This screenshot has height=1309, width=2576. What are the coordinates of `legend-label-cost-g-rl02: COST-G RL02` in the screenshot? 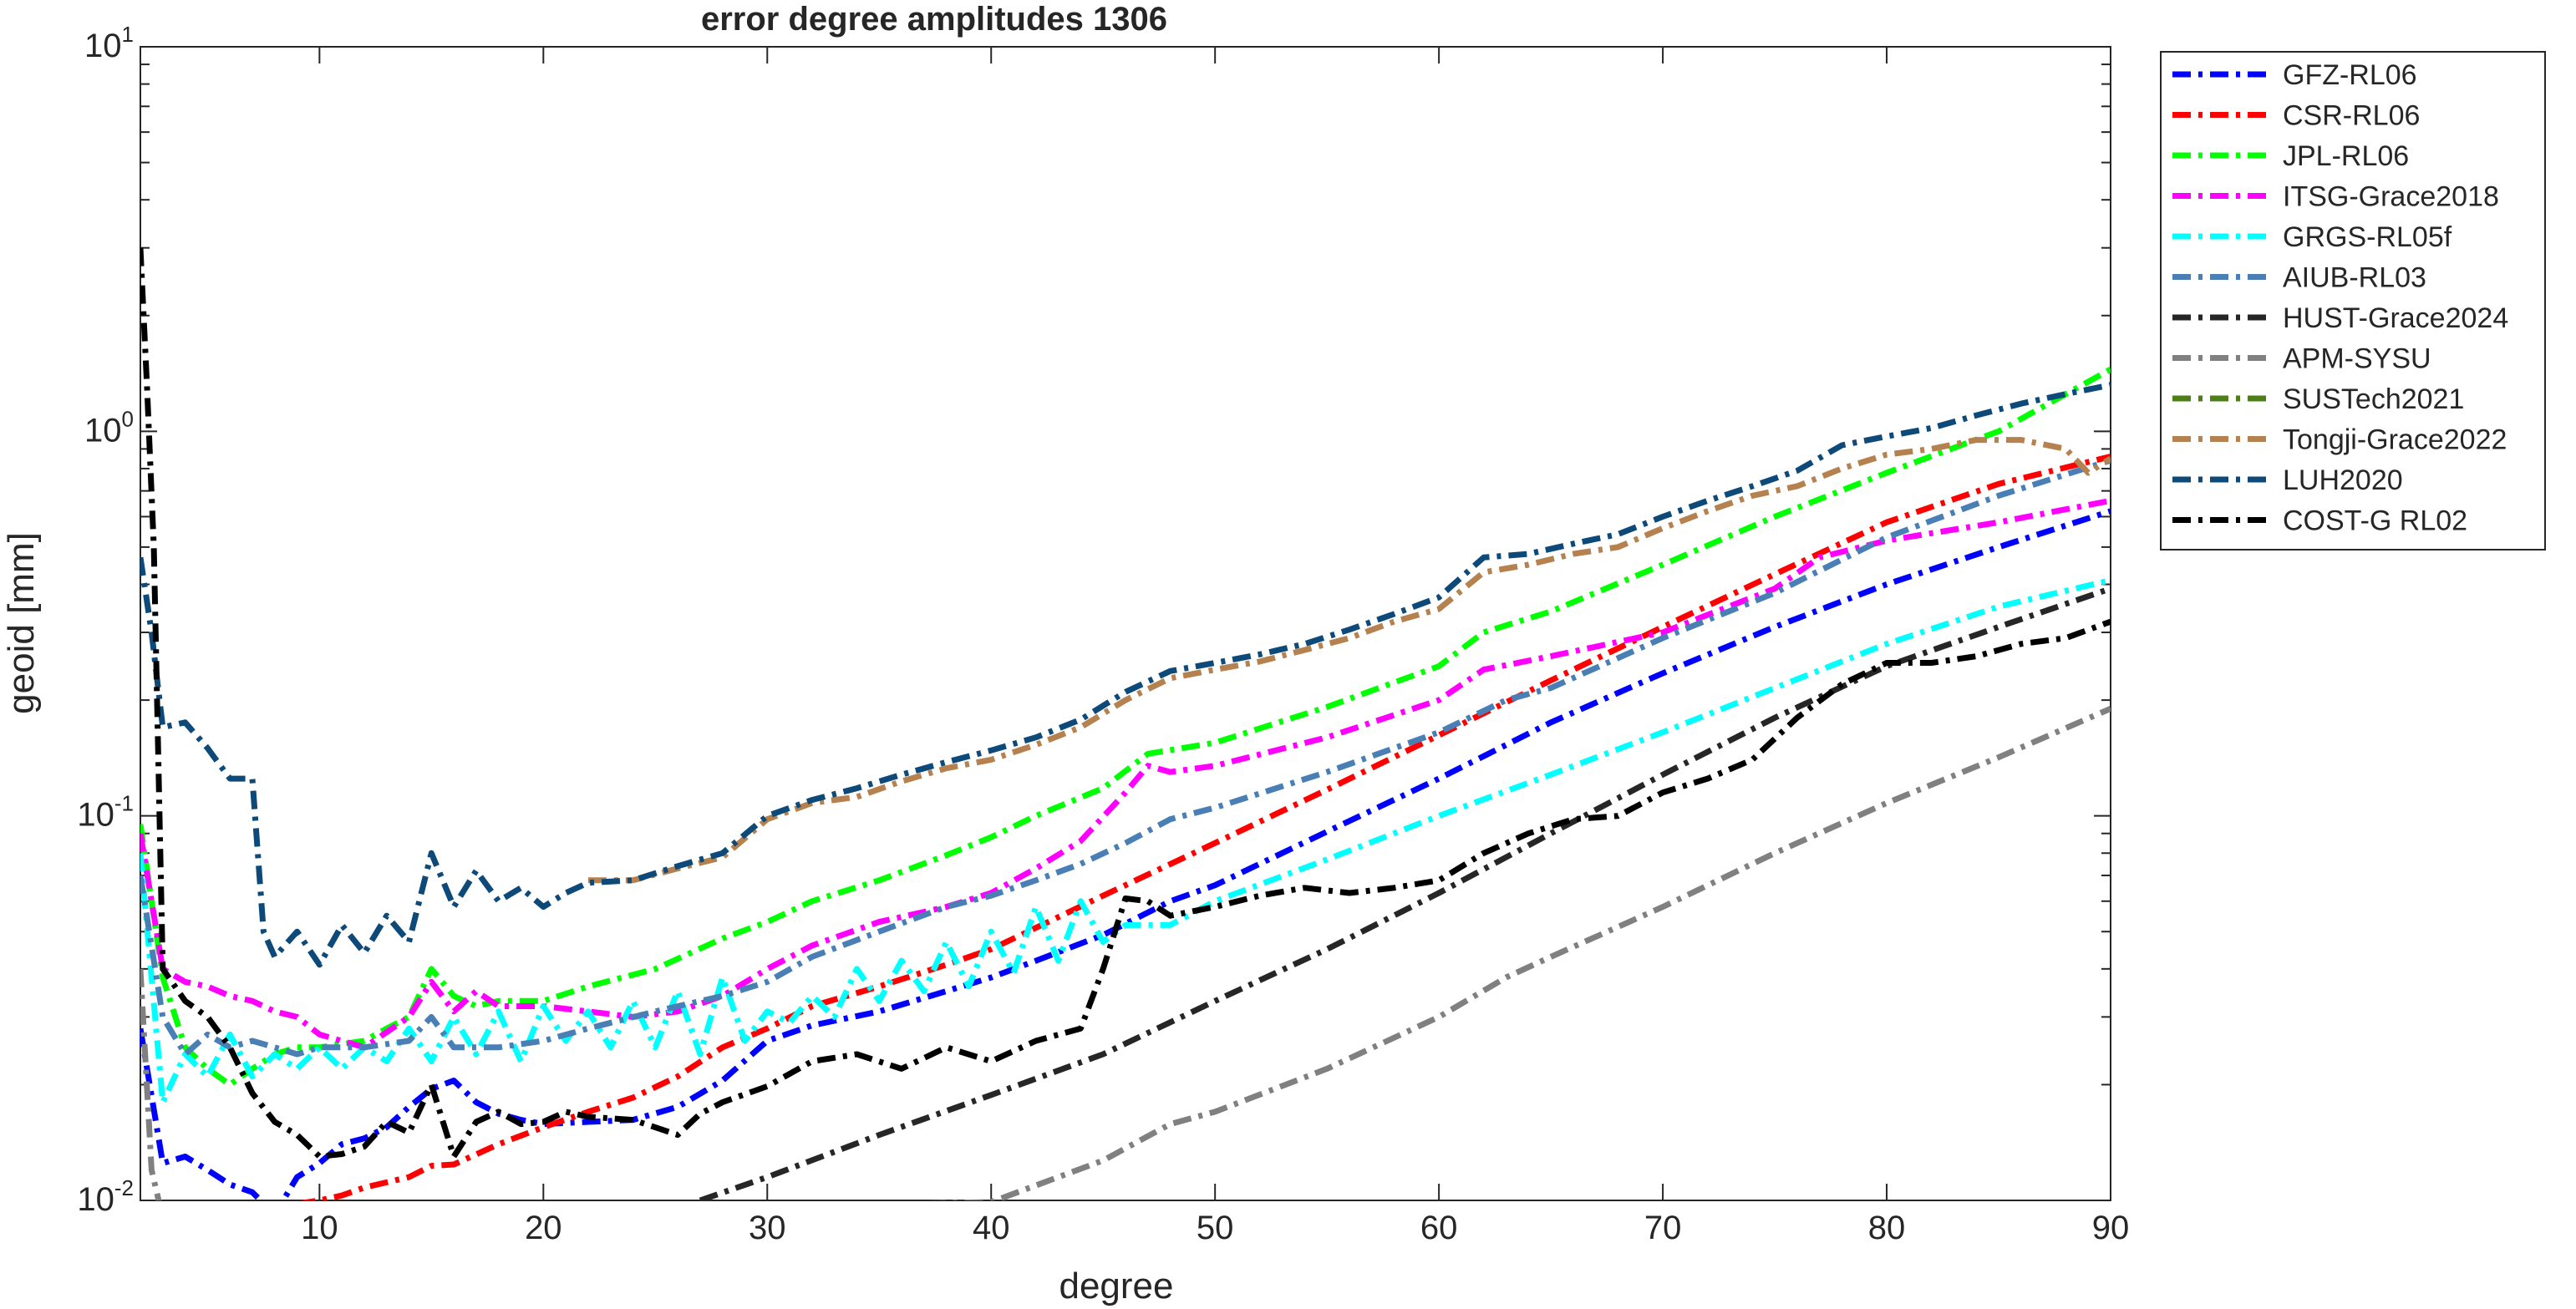 It's located at (2375, 521).